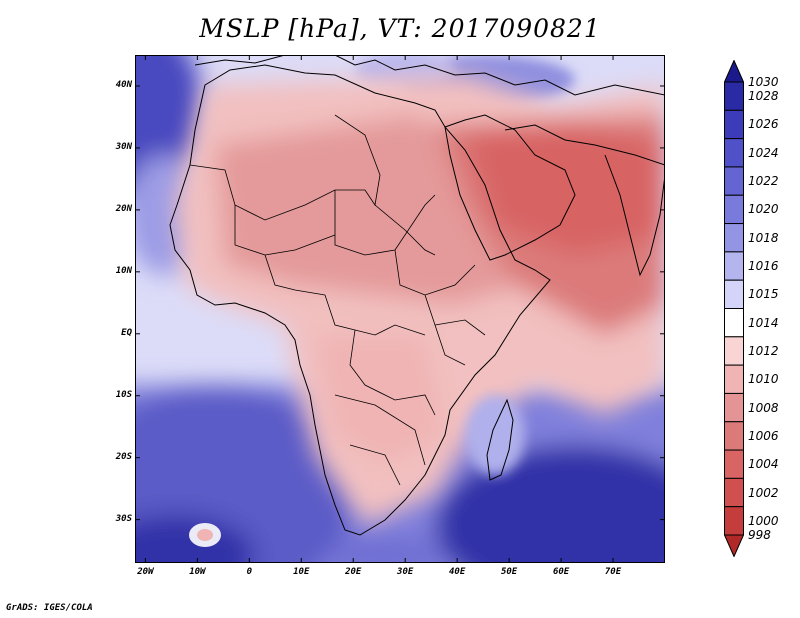 The image size is (800, 618). Describe the element at coordinates (197, 572) in the screenshot. I see `lon-label: 10W` at that location.